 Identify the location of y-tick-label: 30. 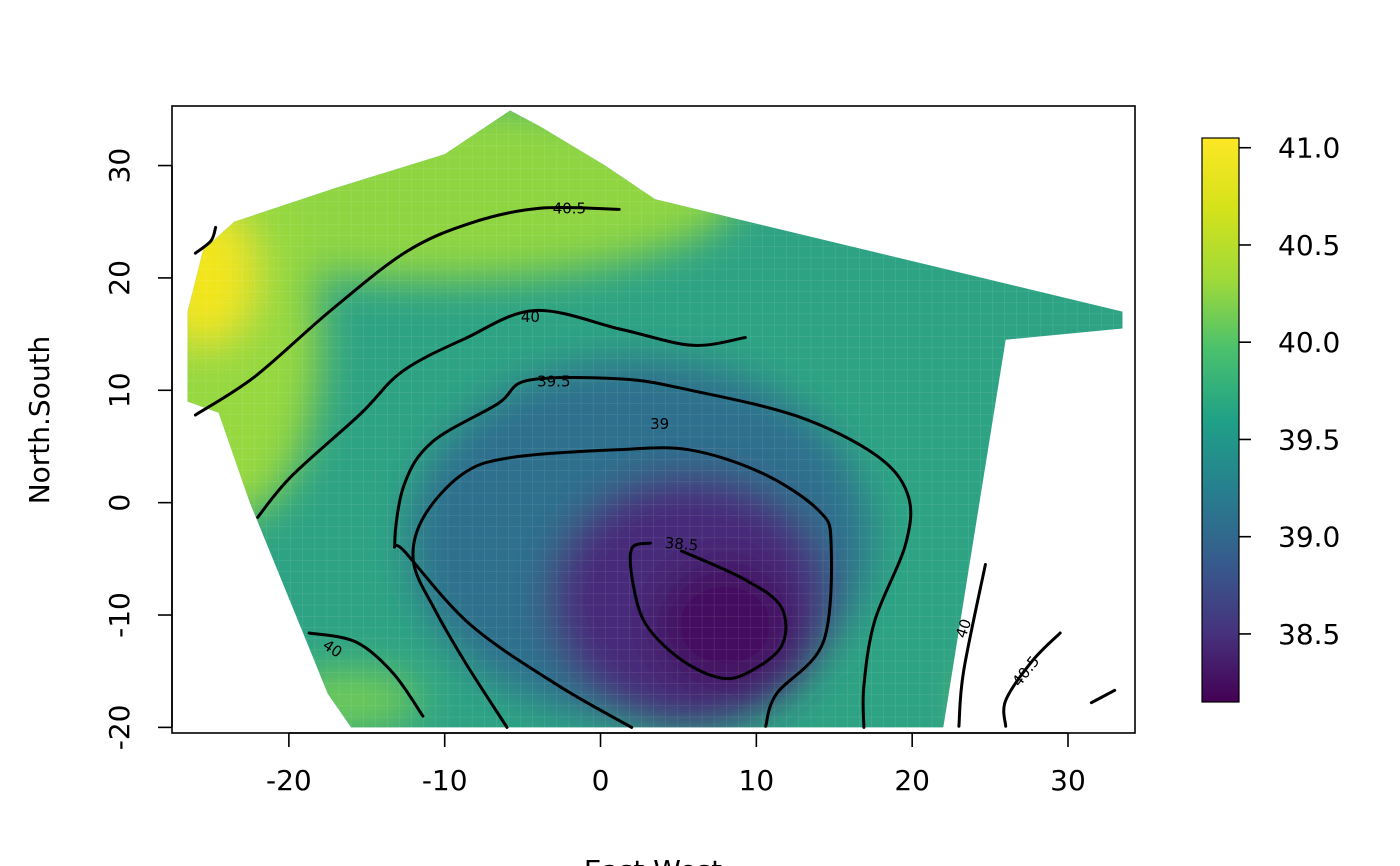
(119, 166).